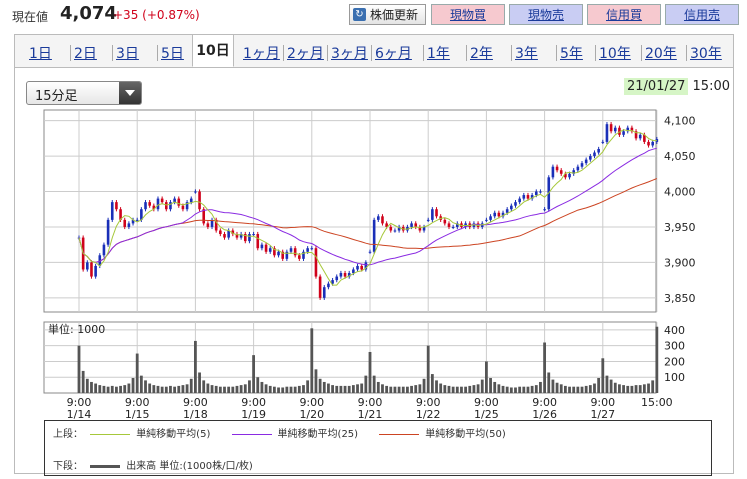 The width and height of the screenshot is (747, 479). Describe the element at coordinates (261, 54) in the screenshot. I see `tab-5: 1ヶ月` at that location.